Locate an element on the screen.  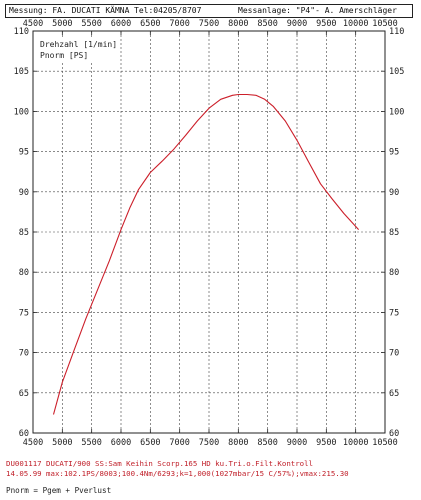
header-messanlage: Messanlage: "P4"- A. Amerschläger is located at coordinates (317, 10).